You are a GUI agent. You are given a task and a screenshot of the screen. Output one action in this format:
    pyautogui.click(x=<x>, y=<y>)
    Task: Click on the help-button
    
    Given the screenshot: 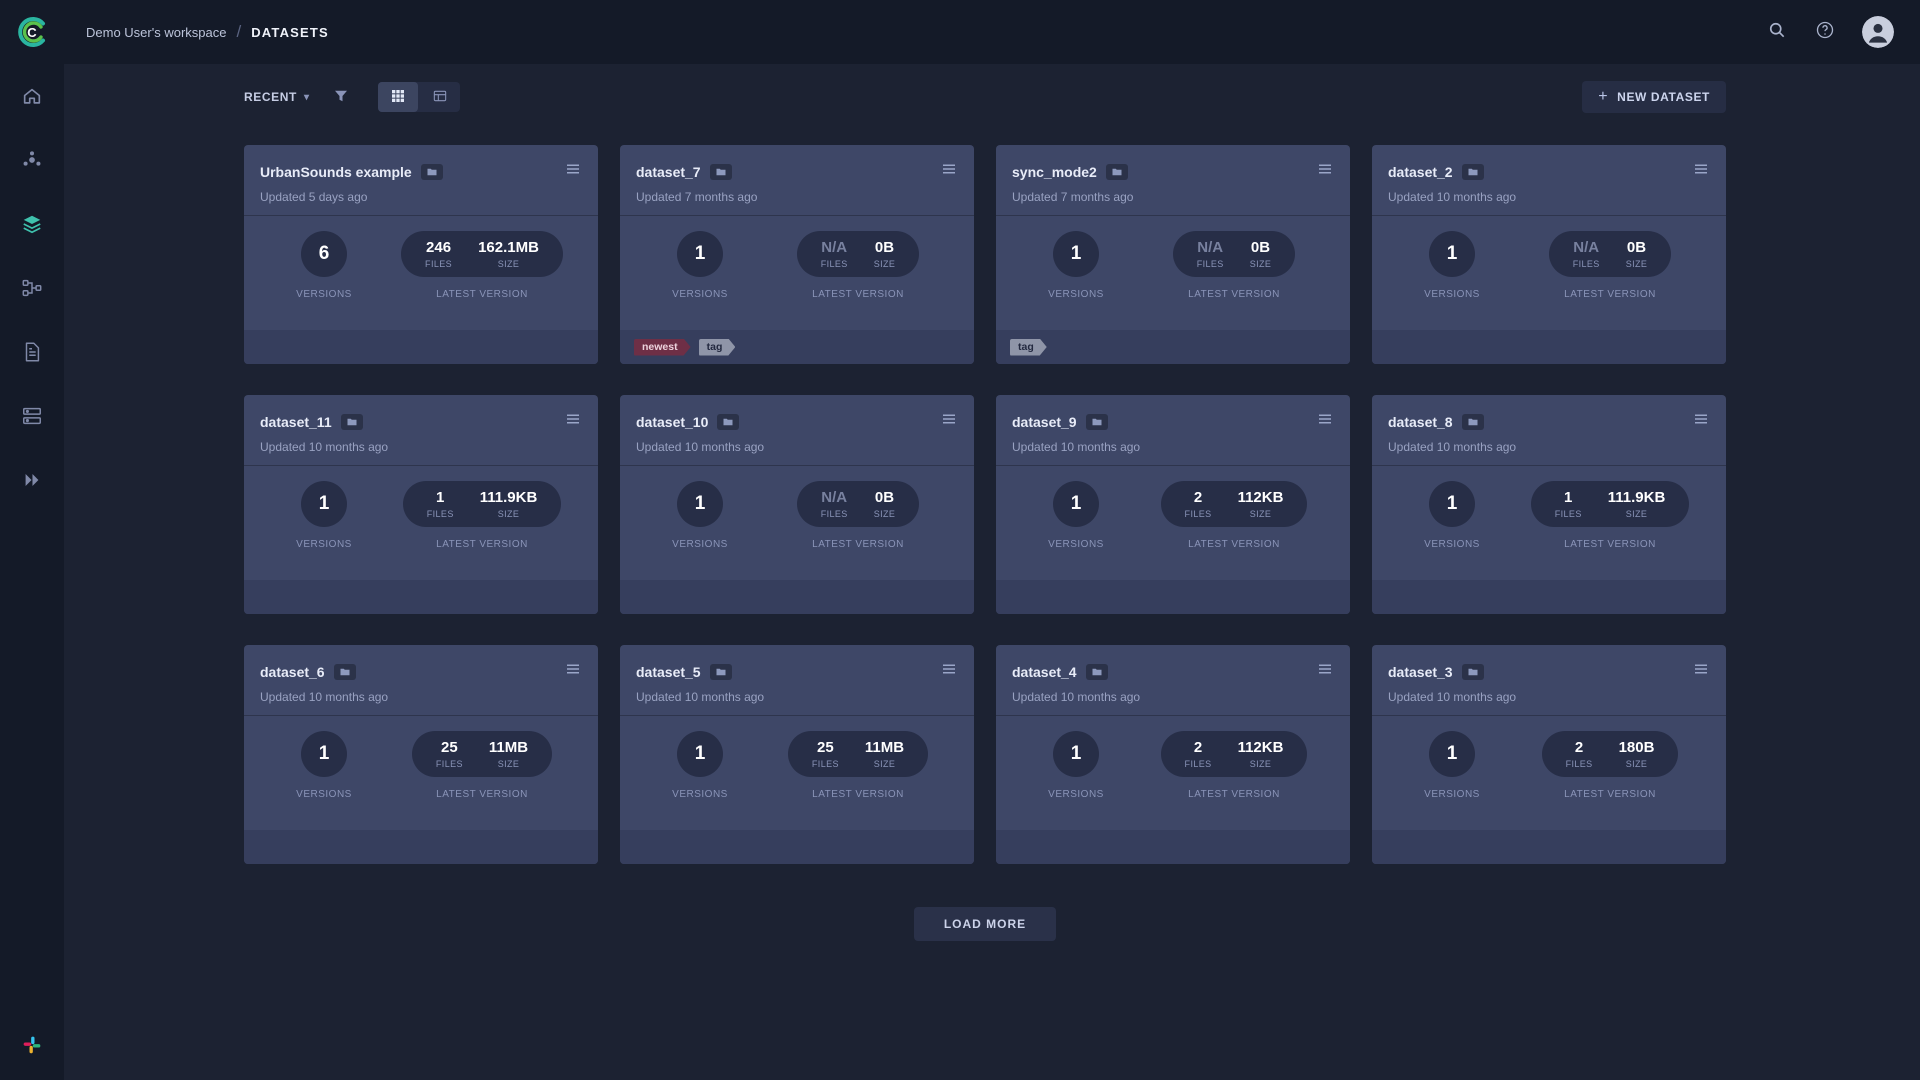 What is the action you would take?
    pyautogui.click(x=1825, y=32)
    